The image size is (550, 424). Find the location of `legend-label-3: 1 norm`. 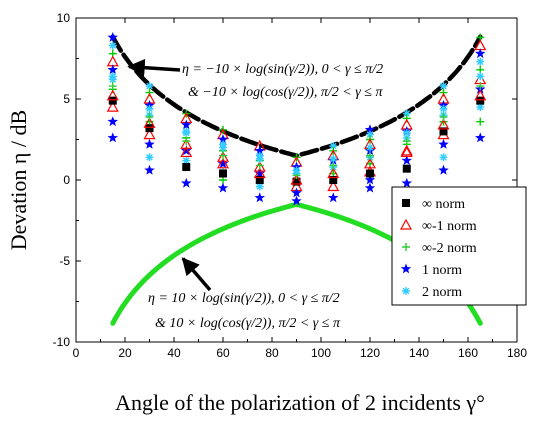

legend-label-3: 1 norm is located at coordinates (442, 270).